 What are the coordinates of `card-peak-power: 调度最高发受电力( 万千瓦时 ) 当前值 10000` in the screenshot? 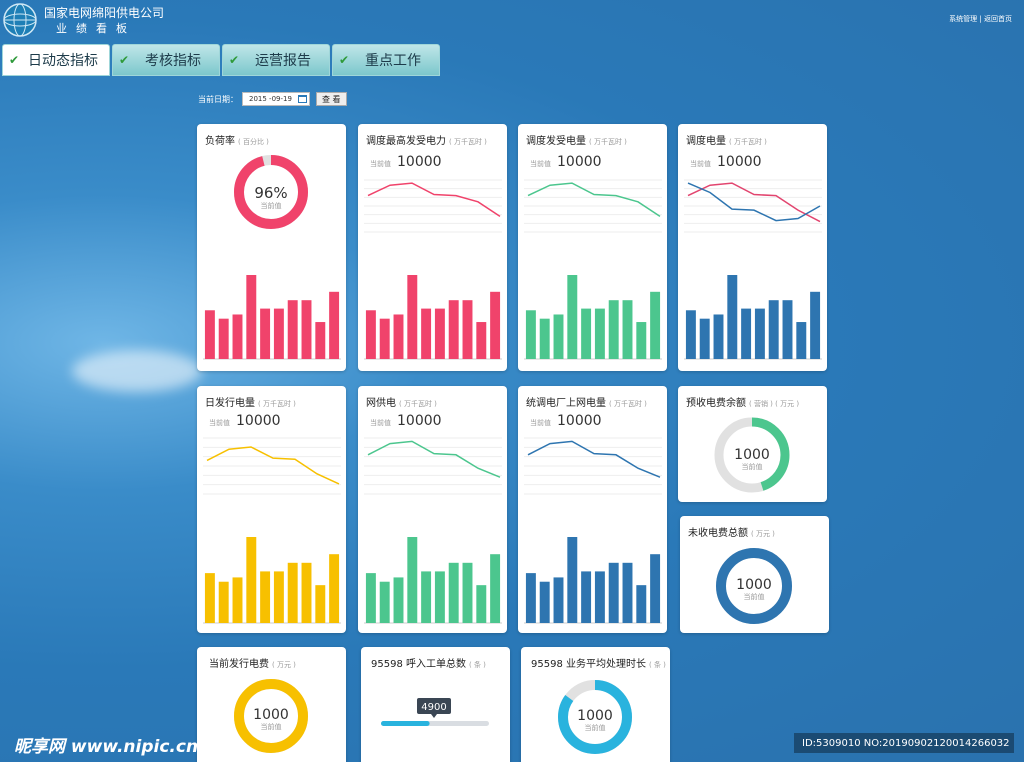 It's located at (432, 247).